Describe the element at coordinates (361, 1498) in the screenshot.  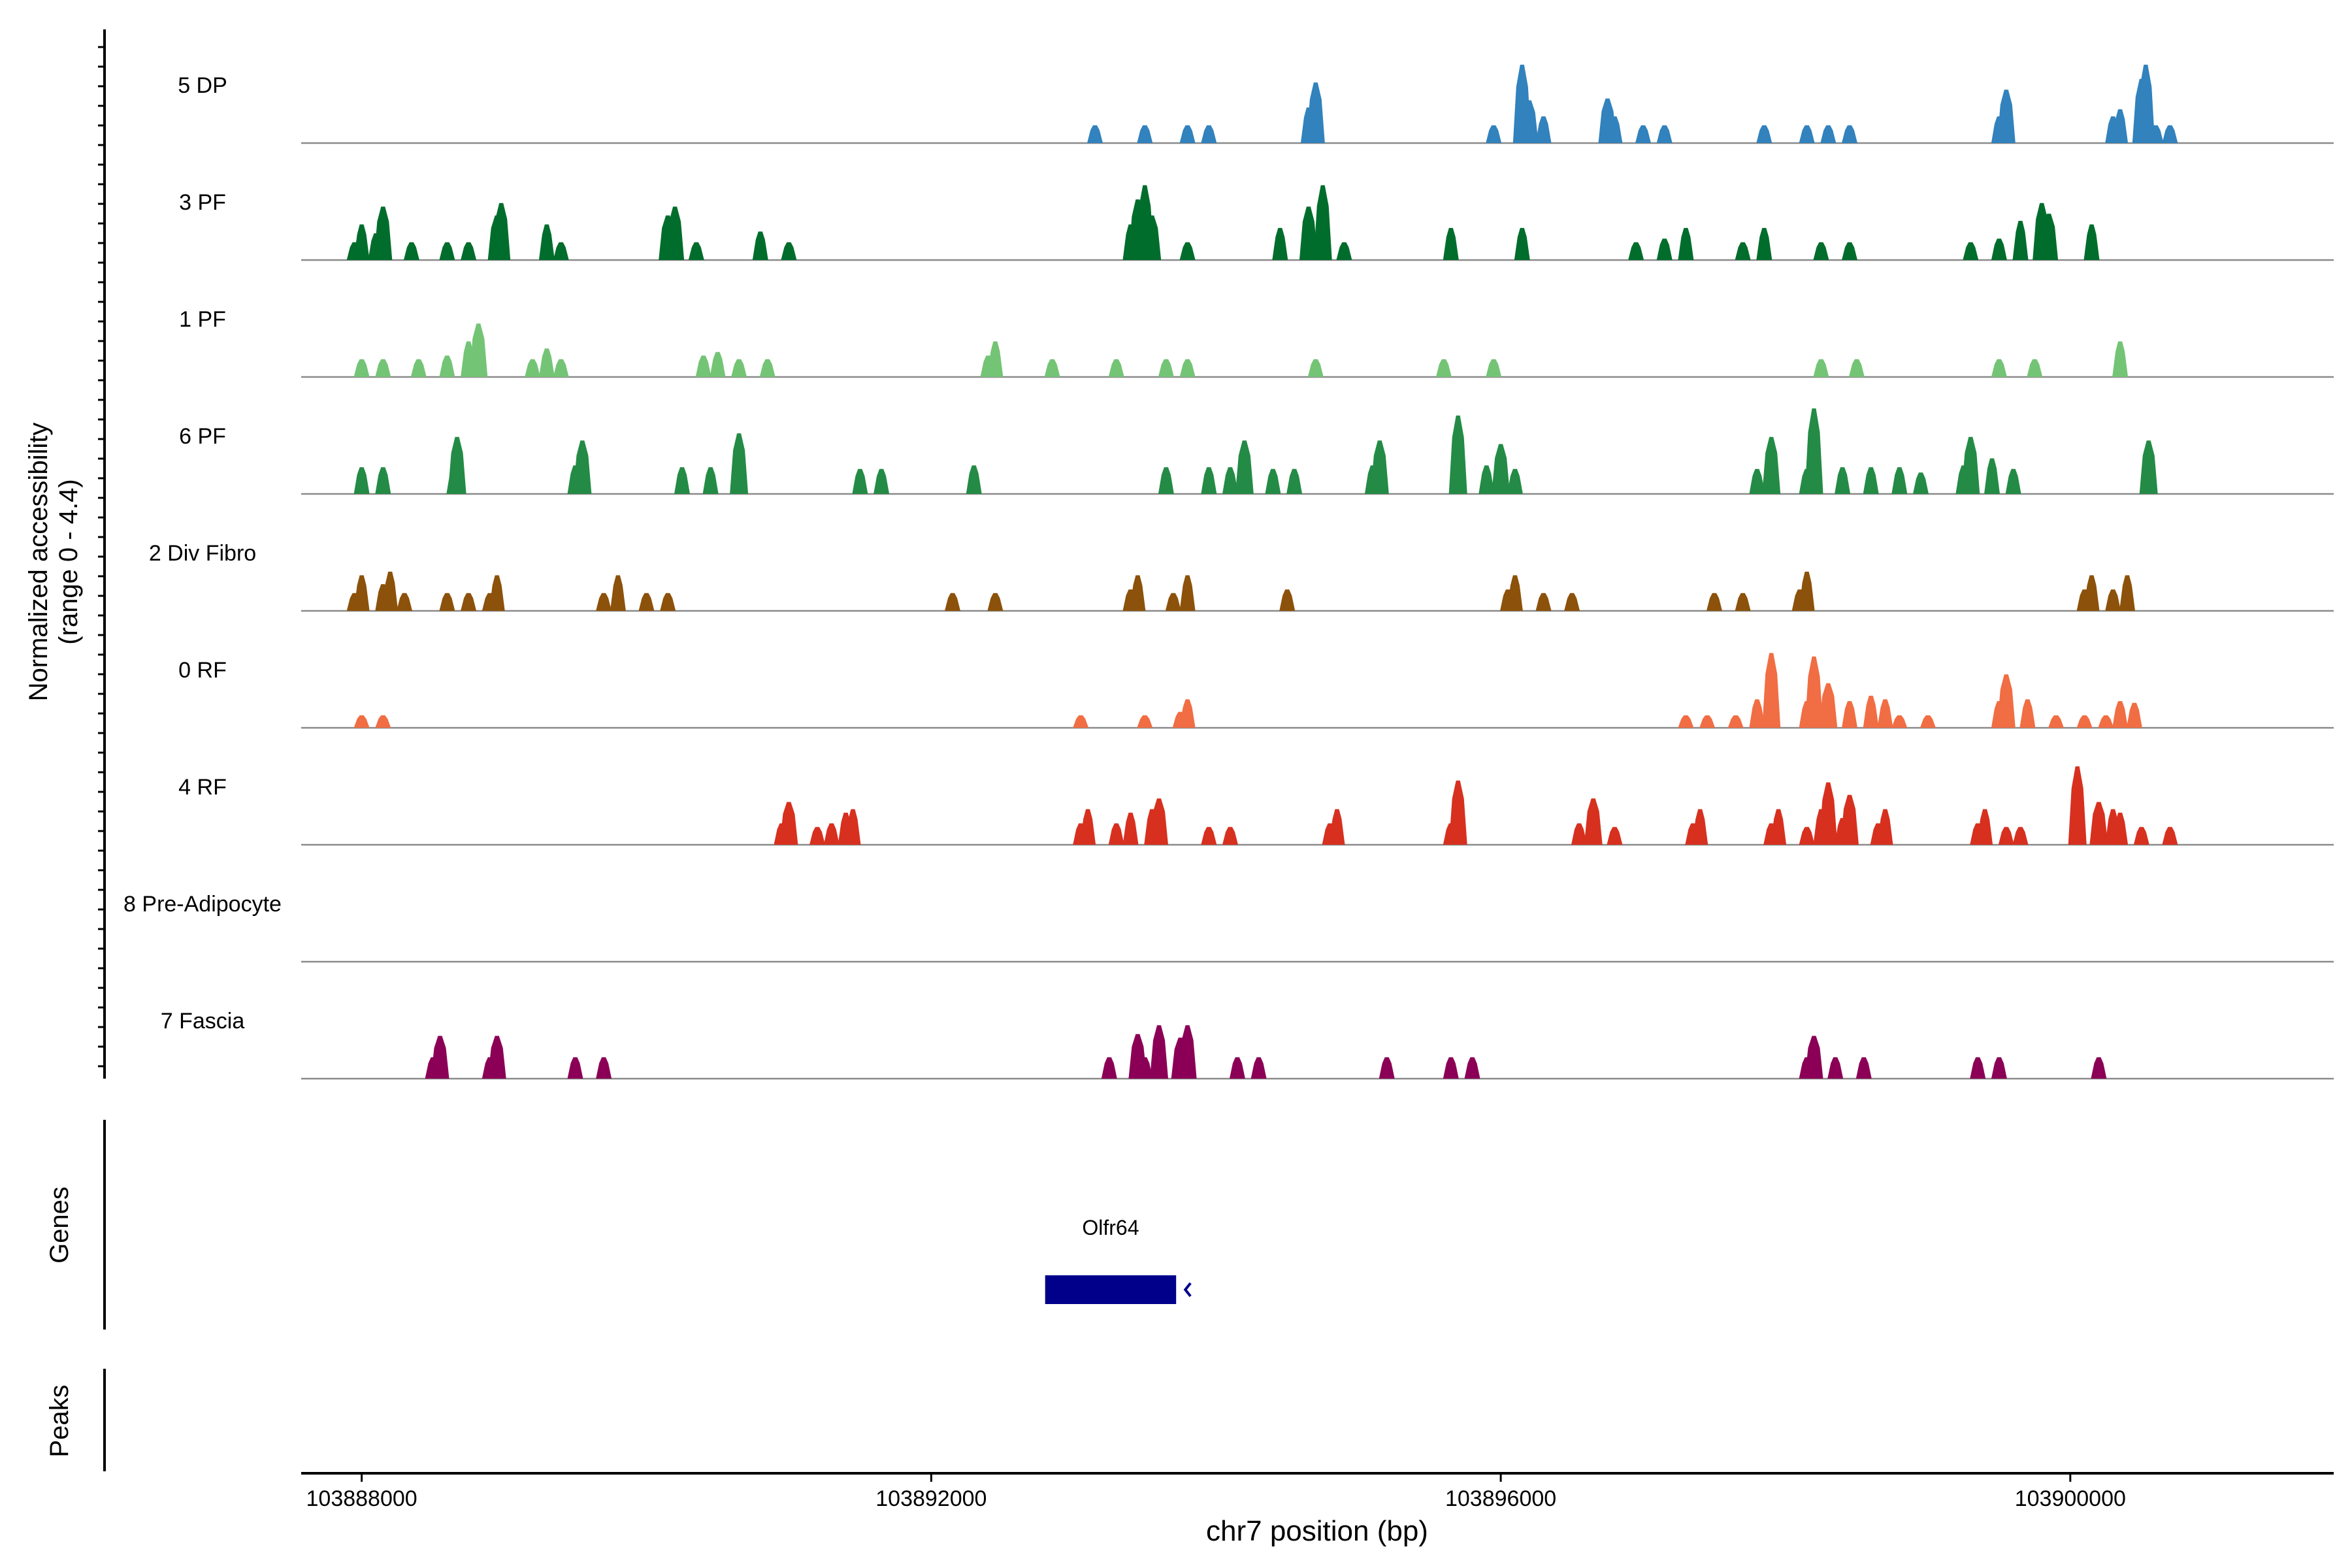
I see `x-tick-label: 103888000` at that location.